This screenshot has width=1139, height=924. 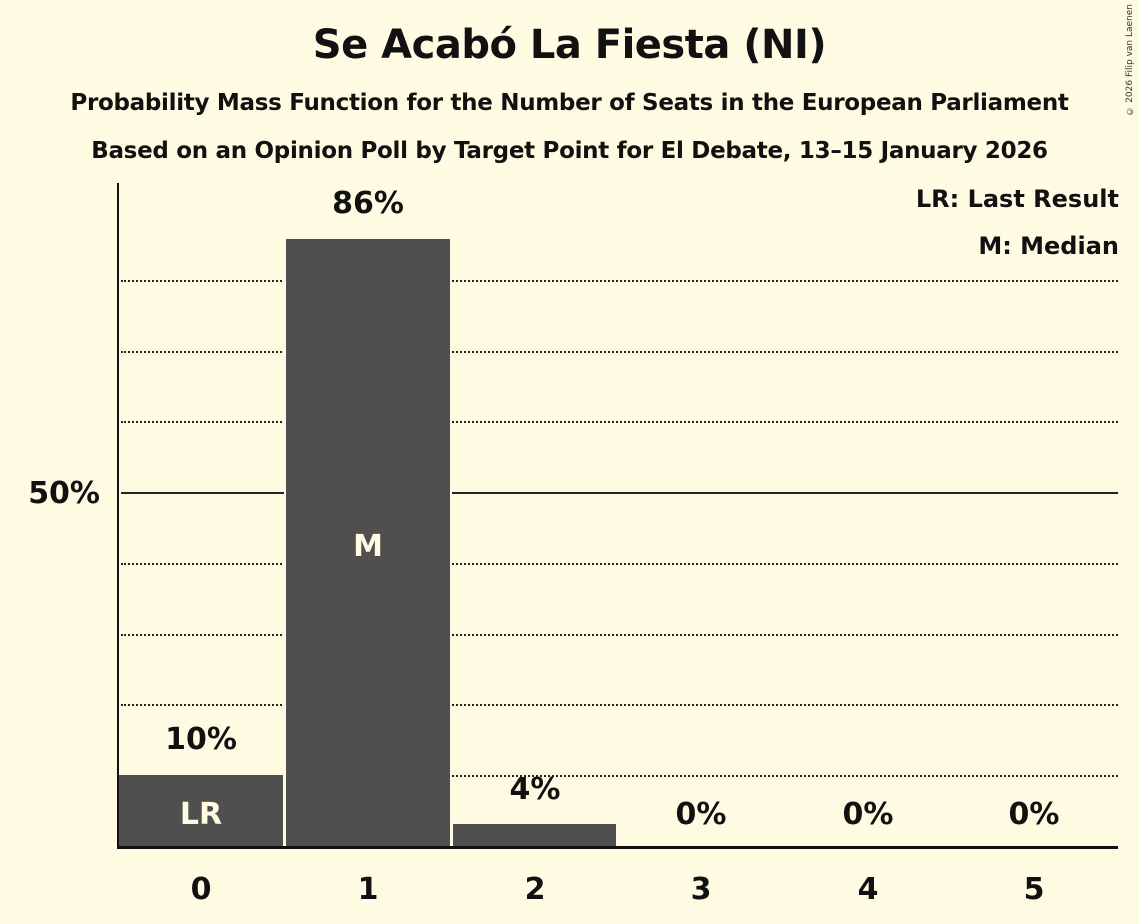 What do you see at coordinates (368, 203) in the screenshot?
I see `bar-1-value: 86%` at bounding box center [368, 203].